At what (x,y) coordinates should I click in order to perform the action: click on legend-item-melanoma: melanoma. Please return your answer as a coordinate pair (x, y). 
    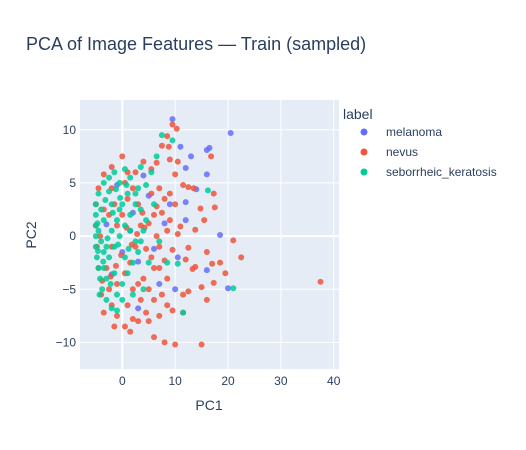
    Looking at the image, I should click on (401, 132).